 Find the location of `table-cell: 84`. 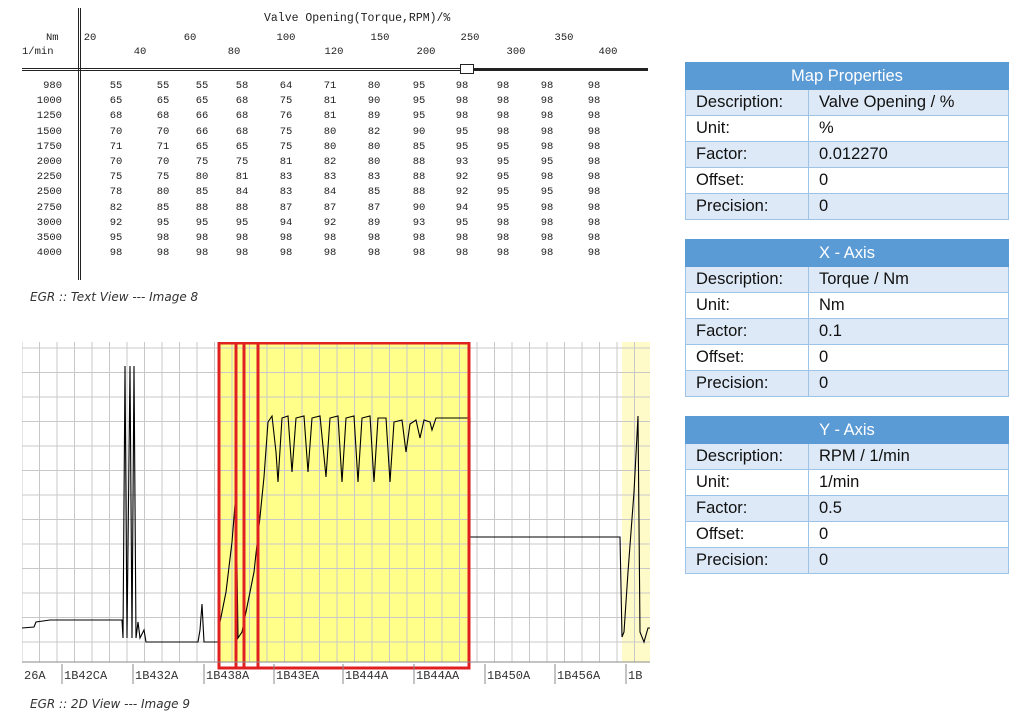

table-cell: 84 is located at coordinates (242, 192).